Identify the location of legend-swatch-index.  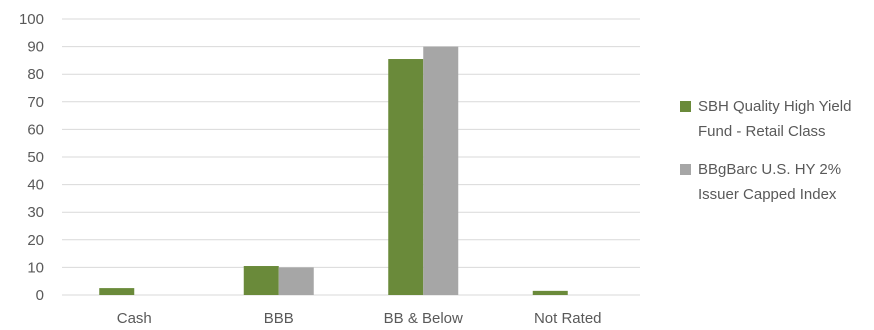
(685, 169).